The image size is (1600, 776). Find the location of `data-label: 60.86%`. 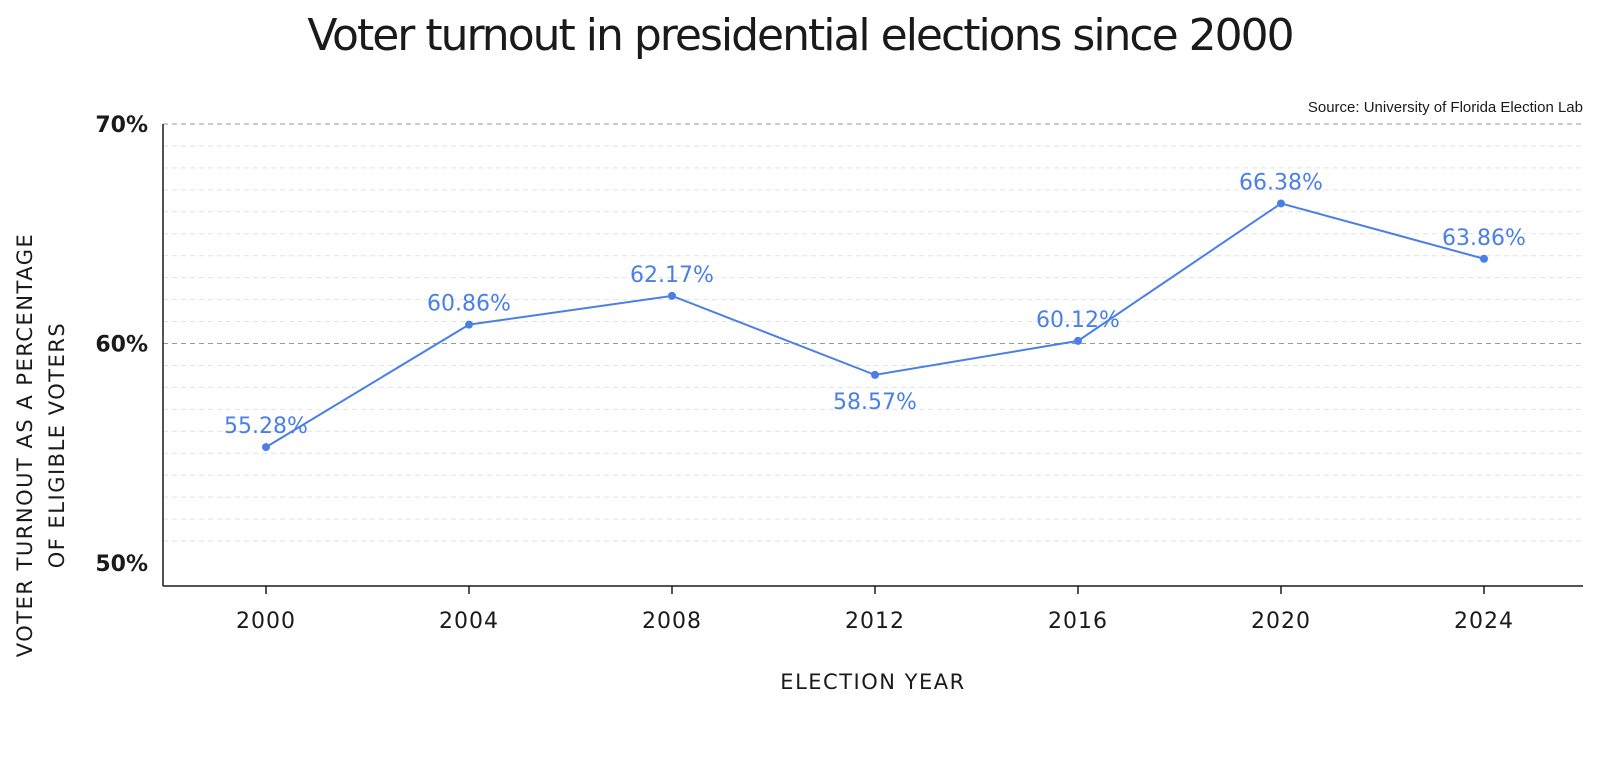

data-label: 60.86% is located at coordinates (469, 304).